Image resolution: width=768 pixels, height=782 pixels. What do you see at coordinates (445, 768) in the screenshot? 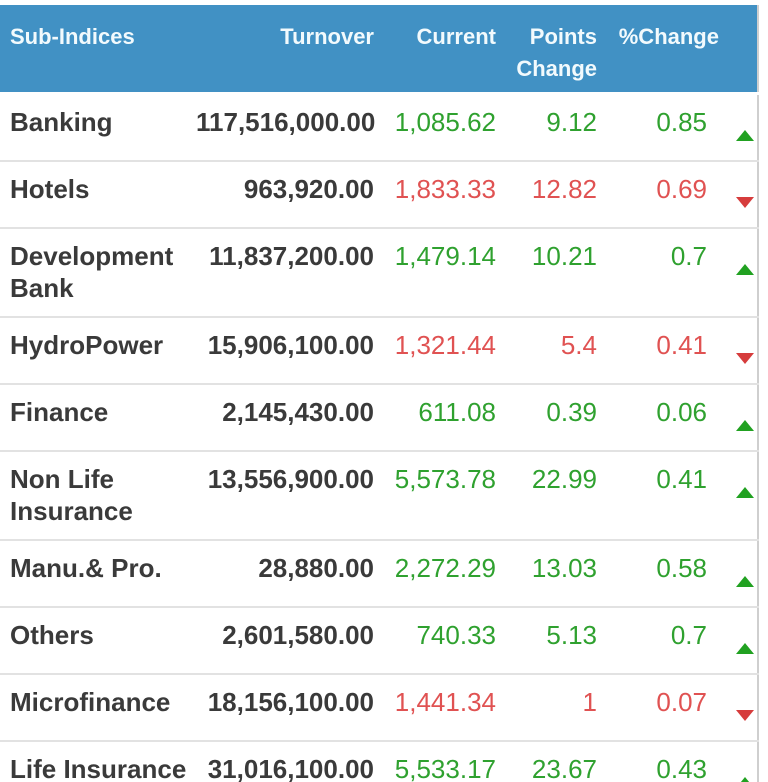
I see `current-value: 5,533.17` at bounding box center [445, 768].